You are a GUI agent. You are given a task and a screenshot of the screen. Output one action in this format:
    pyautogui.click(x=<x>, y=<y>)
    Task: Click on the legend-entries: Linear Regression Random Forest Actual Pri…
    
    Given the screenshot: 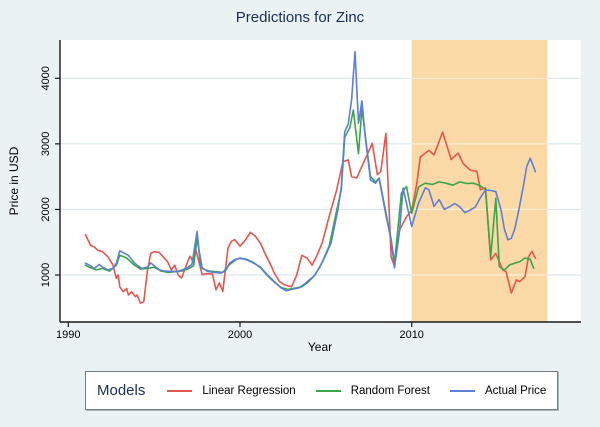 What is the action you would take?
    pyautogui.click(x=366, y=391)
    